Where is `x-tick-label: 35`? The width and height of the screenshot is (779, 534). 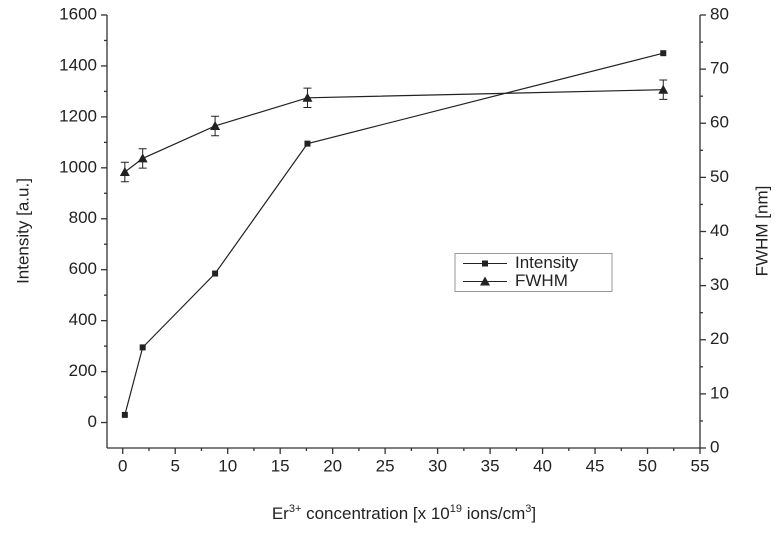 x-tick-label: 35 is located at coordinates (490, 465).